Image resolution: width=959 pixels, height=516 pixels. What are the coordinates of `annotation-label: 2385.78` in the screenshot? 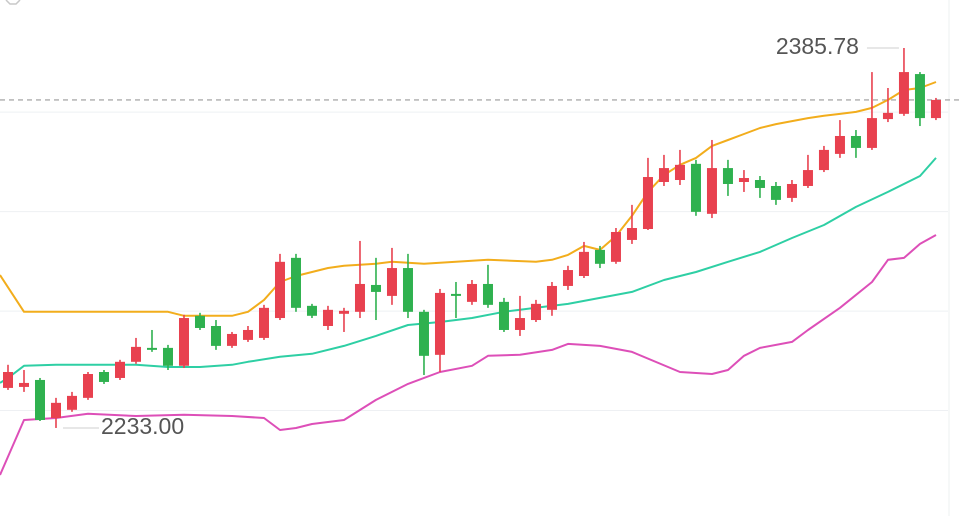 It's located at (817, 46).